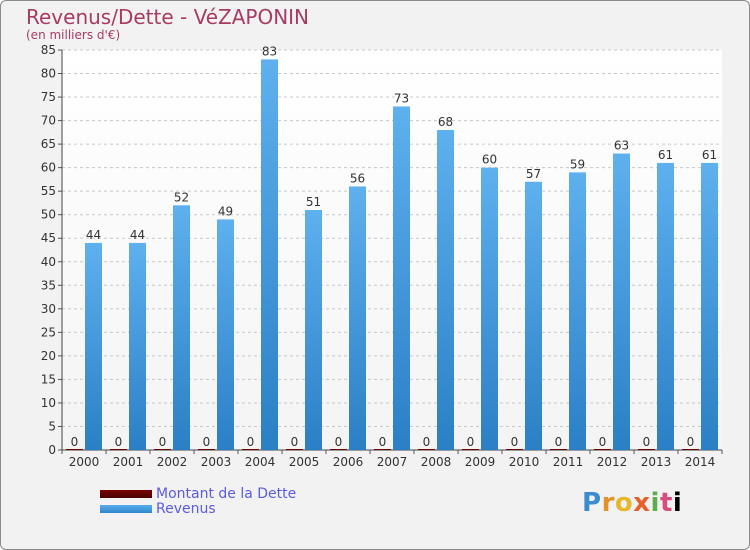 The height and width of the screenshot is (550, 750). Describe the element at coordinates (48, 403) in the screenshot. I see `y-tick-label: 10` at that location.